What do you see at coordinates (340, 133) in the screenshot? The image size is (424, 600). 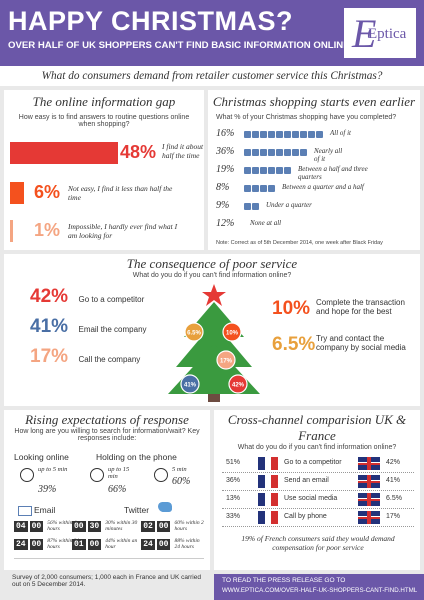 I see `shopping-label: All of it` at bounding box center [340, 133].